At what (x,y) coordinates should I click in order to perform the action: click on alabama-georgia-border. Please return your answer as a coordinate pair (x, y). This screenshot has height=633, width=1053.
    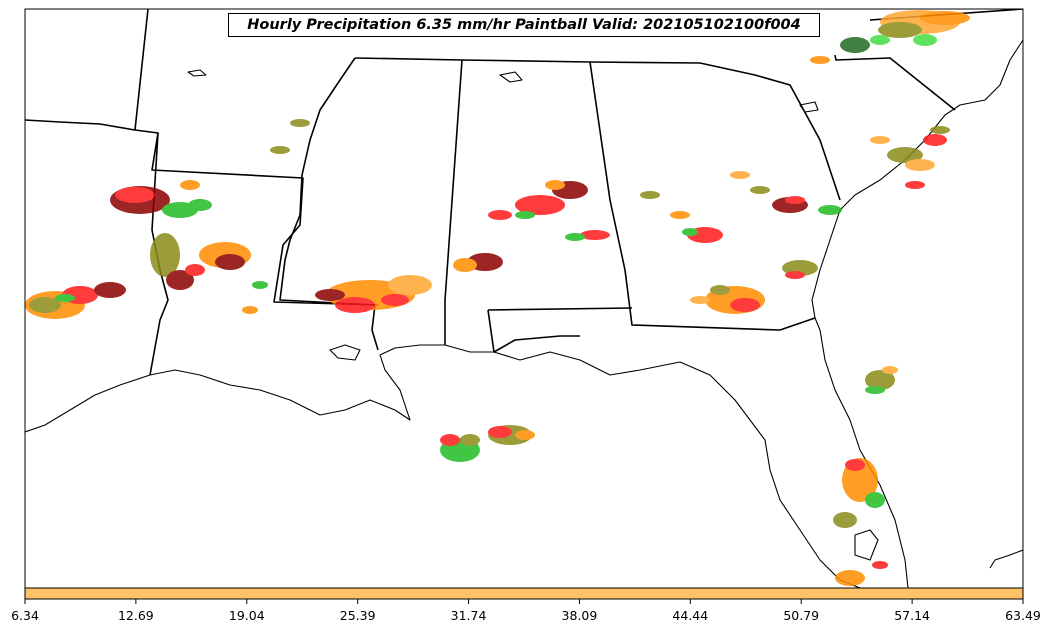
    Looking at the image, I should click on (702, 196).